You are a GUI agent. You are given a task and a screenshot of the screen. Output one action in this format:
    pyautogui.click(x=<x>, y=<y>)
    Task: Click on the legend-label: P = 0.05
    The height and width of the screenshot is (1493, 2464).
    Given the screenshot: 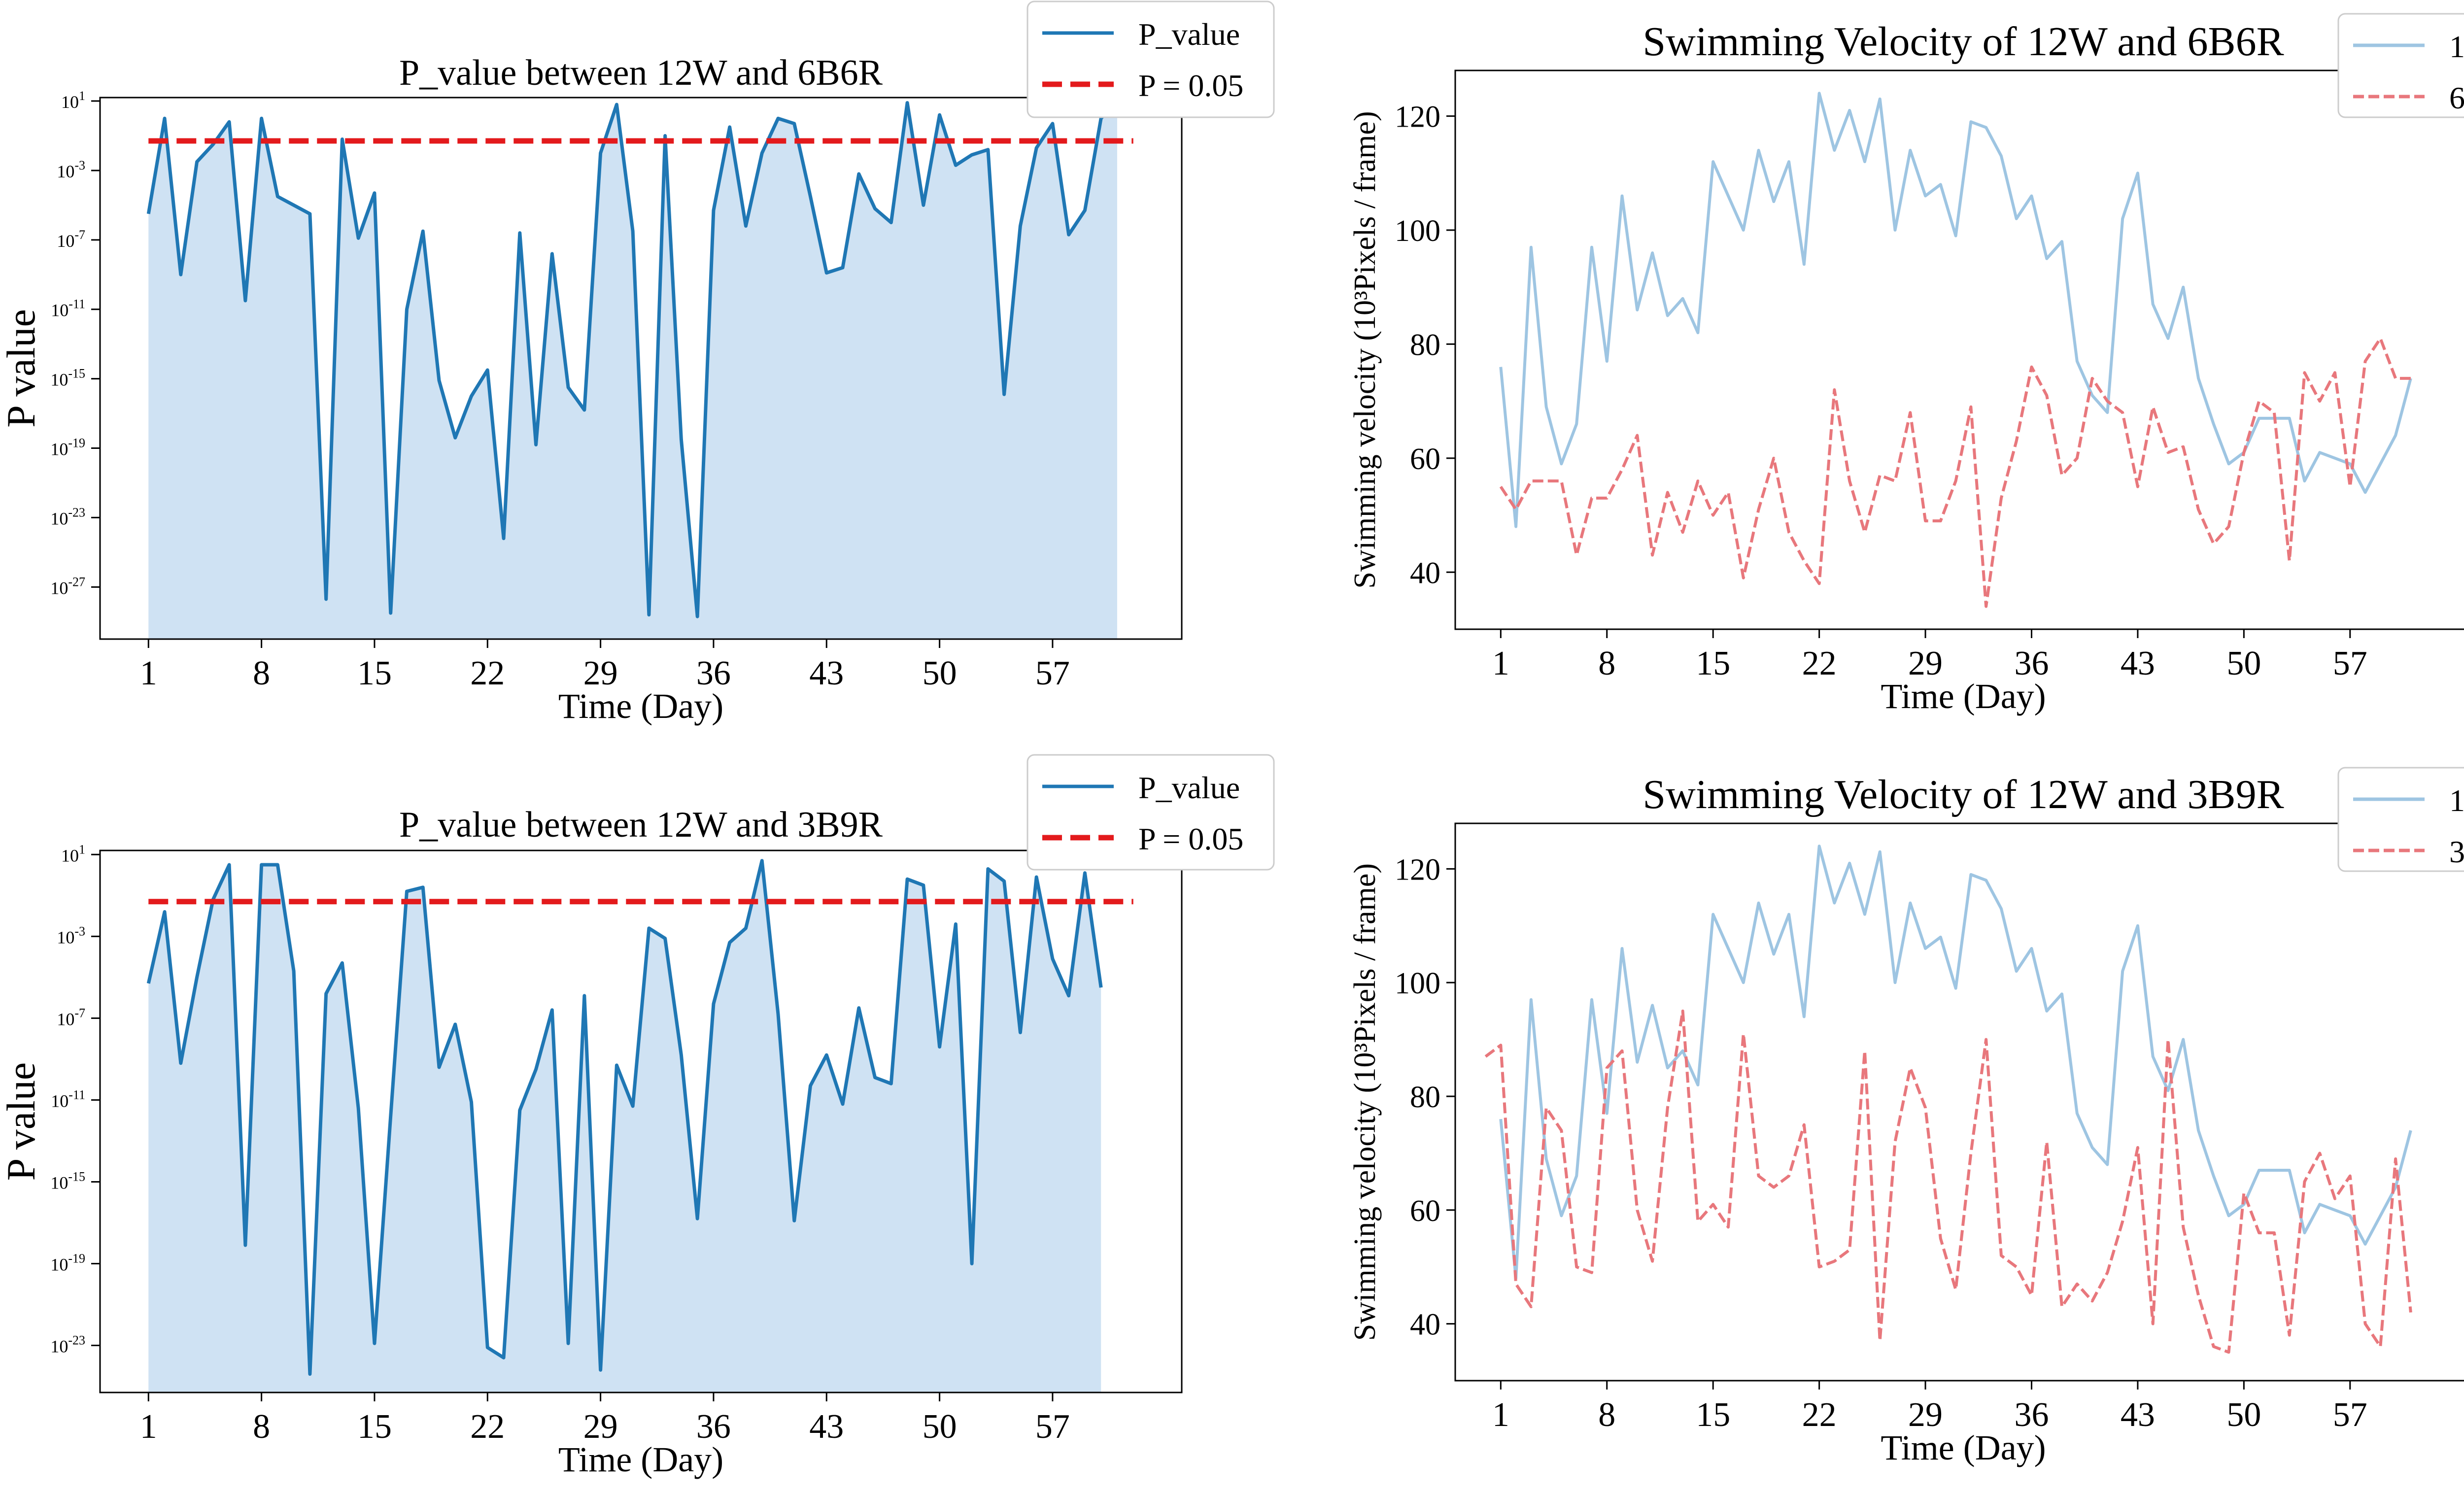 What is the action you would take?
    pyautogui.click(x=1190, y=86)
    